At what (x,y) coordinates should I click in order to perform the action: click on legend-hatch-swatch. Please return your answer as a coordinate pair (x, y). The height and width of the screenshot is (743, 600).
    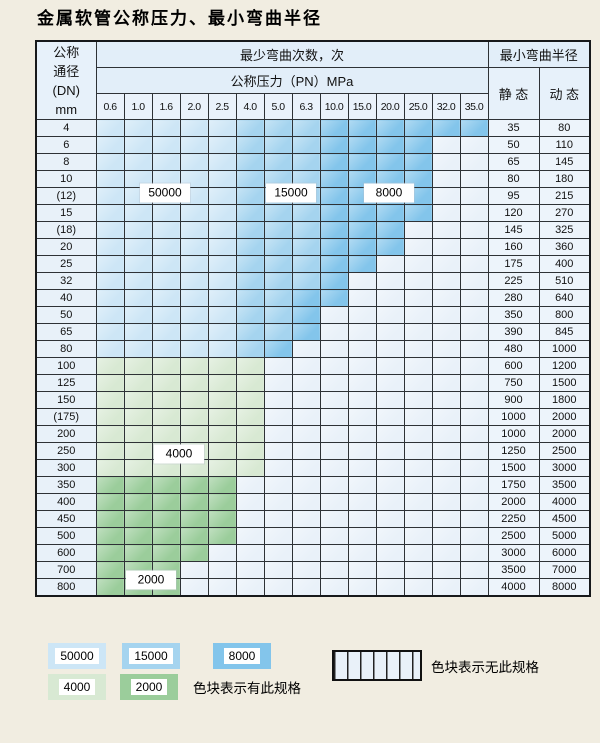
    Looking at the image, I should click on (377, 665).